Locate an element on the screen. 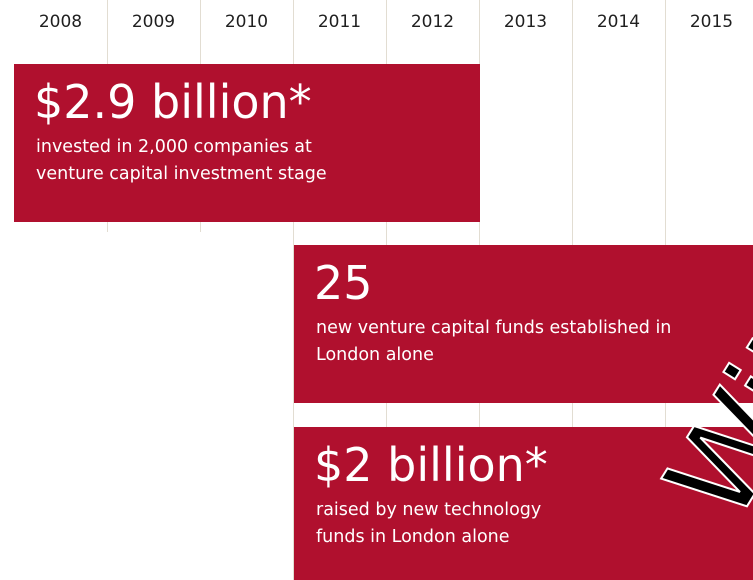 Image resolution: width=753 pixels, height=580 pixels. year-label: 2015 is located at coordinates (711, 22).